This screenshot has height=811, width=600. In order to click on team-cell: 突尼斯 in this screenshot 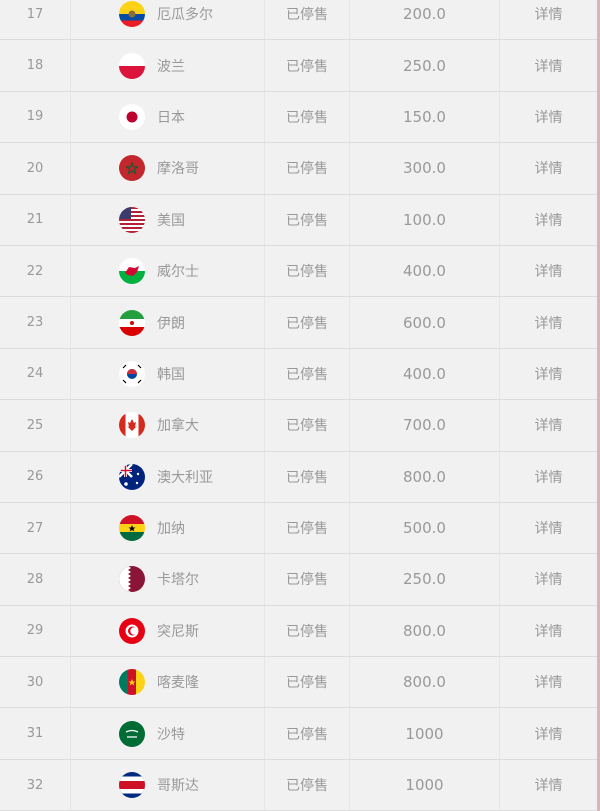, I will do `click(168, 631)`.